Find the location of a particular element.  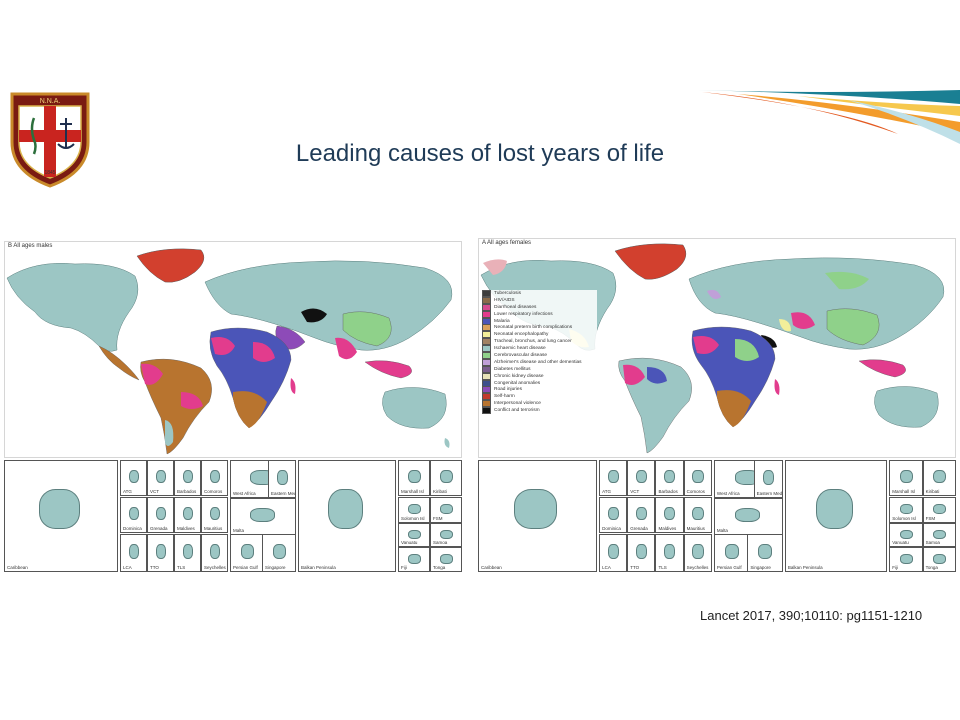

map-inset: Samoa is located at coordinates (446, 535).